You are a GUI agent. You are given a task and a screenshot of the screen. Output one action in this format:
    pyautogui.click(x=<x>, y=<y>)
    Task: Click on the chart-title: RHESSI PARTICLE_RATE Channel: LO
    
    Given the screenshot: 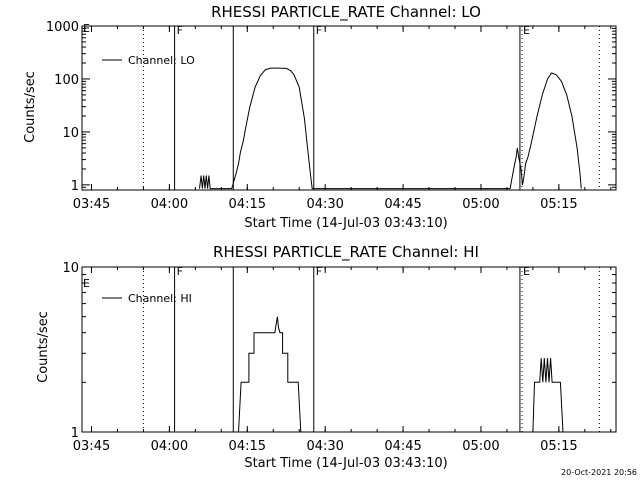 What is the action you would take?
    pyautogui.click(x=346, y=12)
    